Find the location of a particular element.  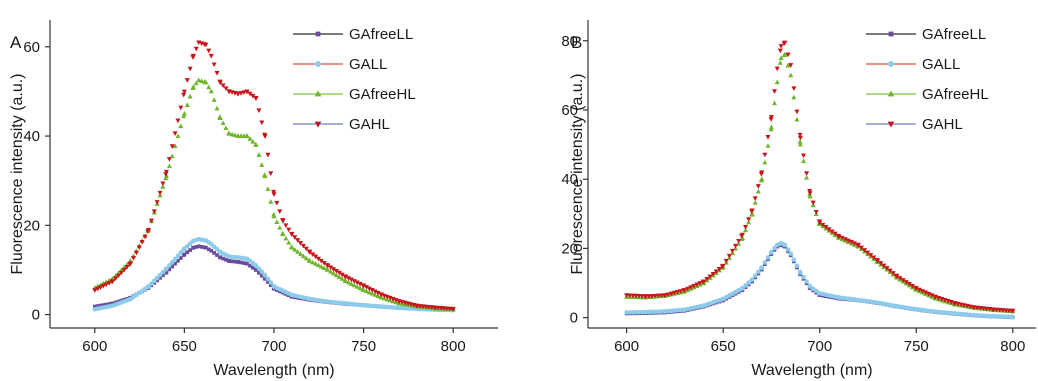

legend-label: GAfreeLL is located at coordinates (381, 34).